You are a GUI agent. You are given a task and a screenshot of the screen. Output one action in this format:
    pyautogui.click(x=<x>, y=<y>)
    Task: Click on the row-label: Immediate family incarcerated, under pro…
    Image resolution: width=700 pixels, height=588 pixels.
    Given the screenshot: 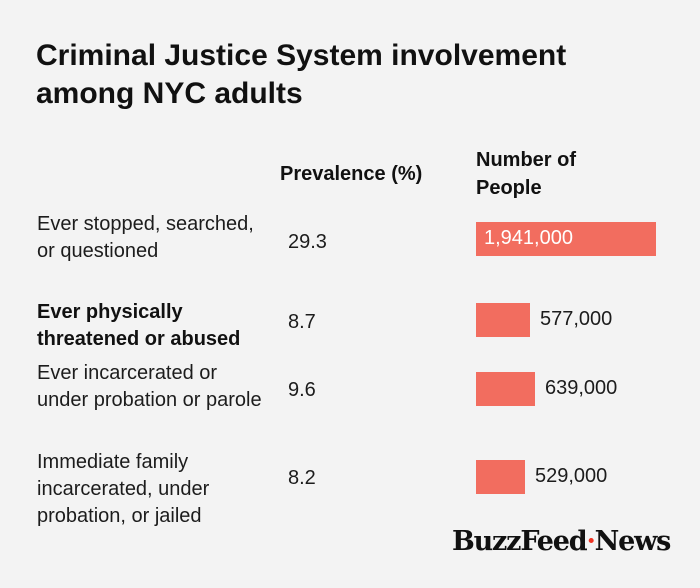 What is the action you would take?
    pyautogui.click(x=123, y=489)
    